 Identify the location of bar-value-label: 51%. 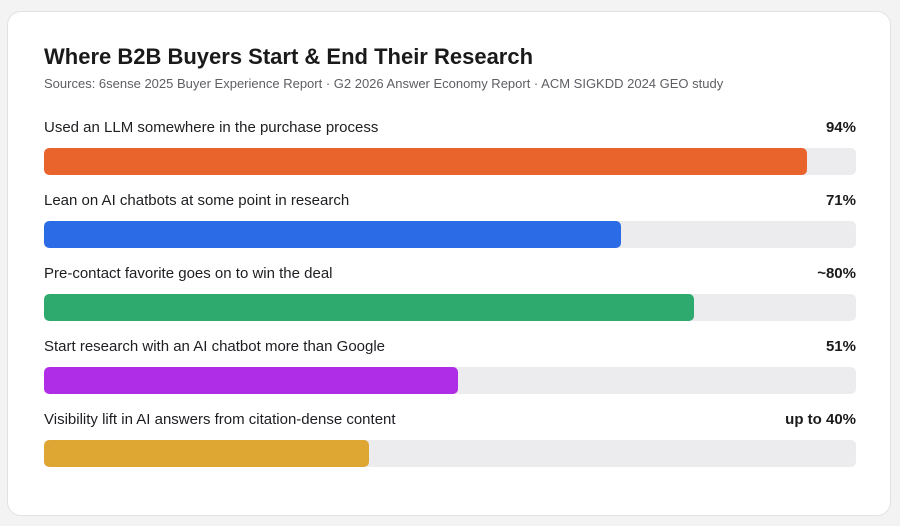
(840, 346).